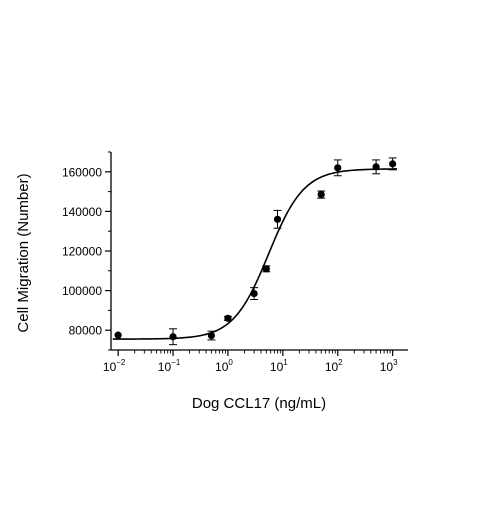  I want to click on y-tick-label: 80000, so click(86, 331).